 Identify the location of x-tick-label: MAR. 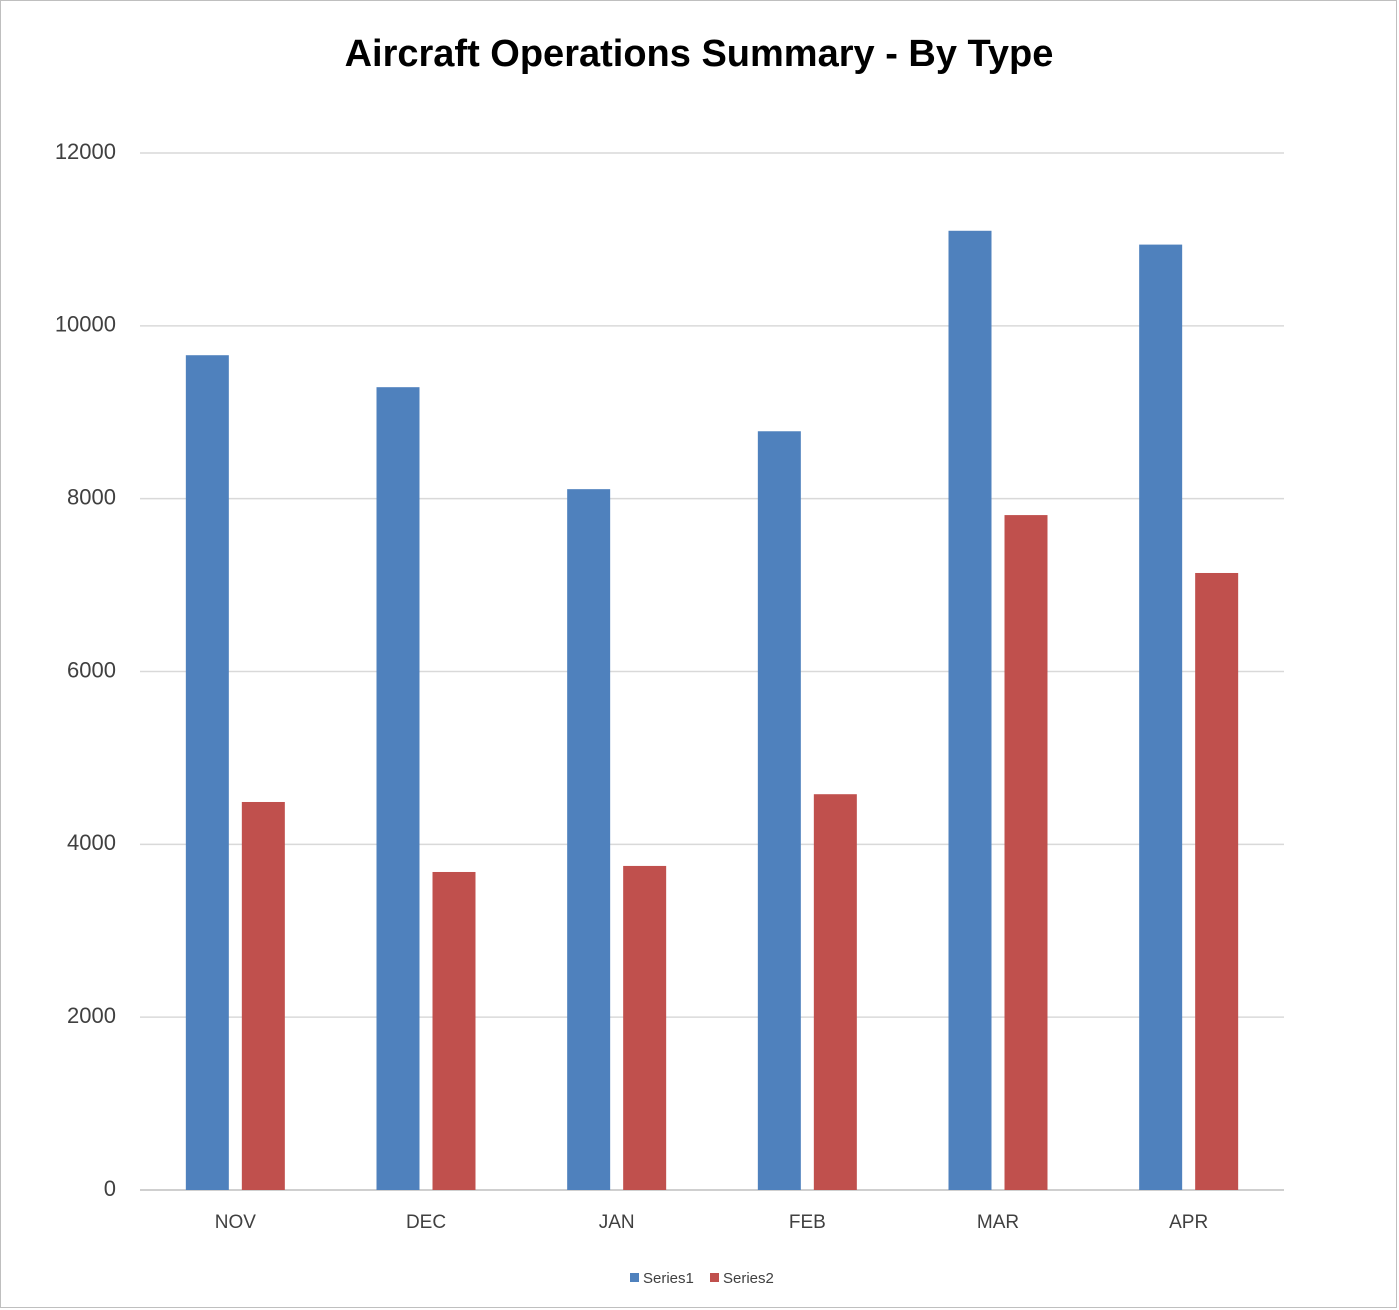
(998, 1222).